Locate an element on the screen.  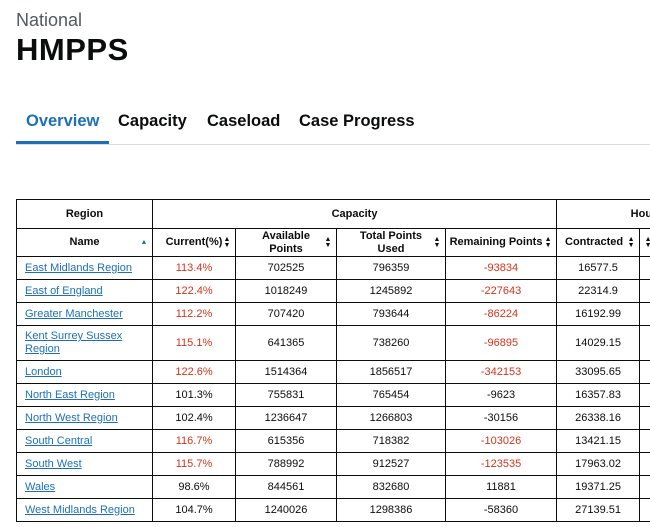
region-link: East of England is located at coordinates (64, 290).